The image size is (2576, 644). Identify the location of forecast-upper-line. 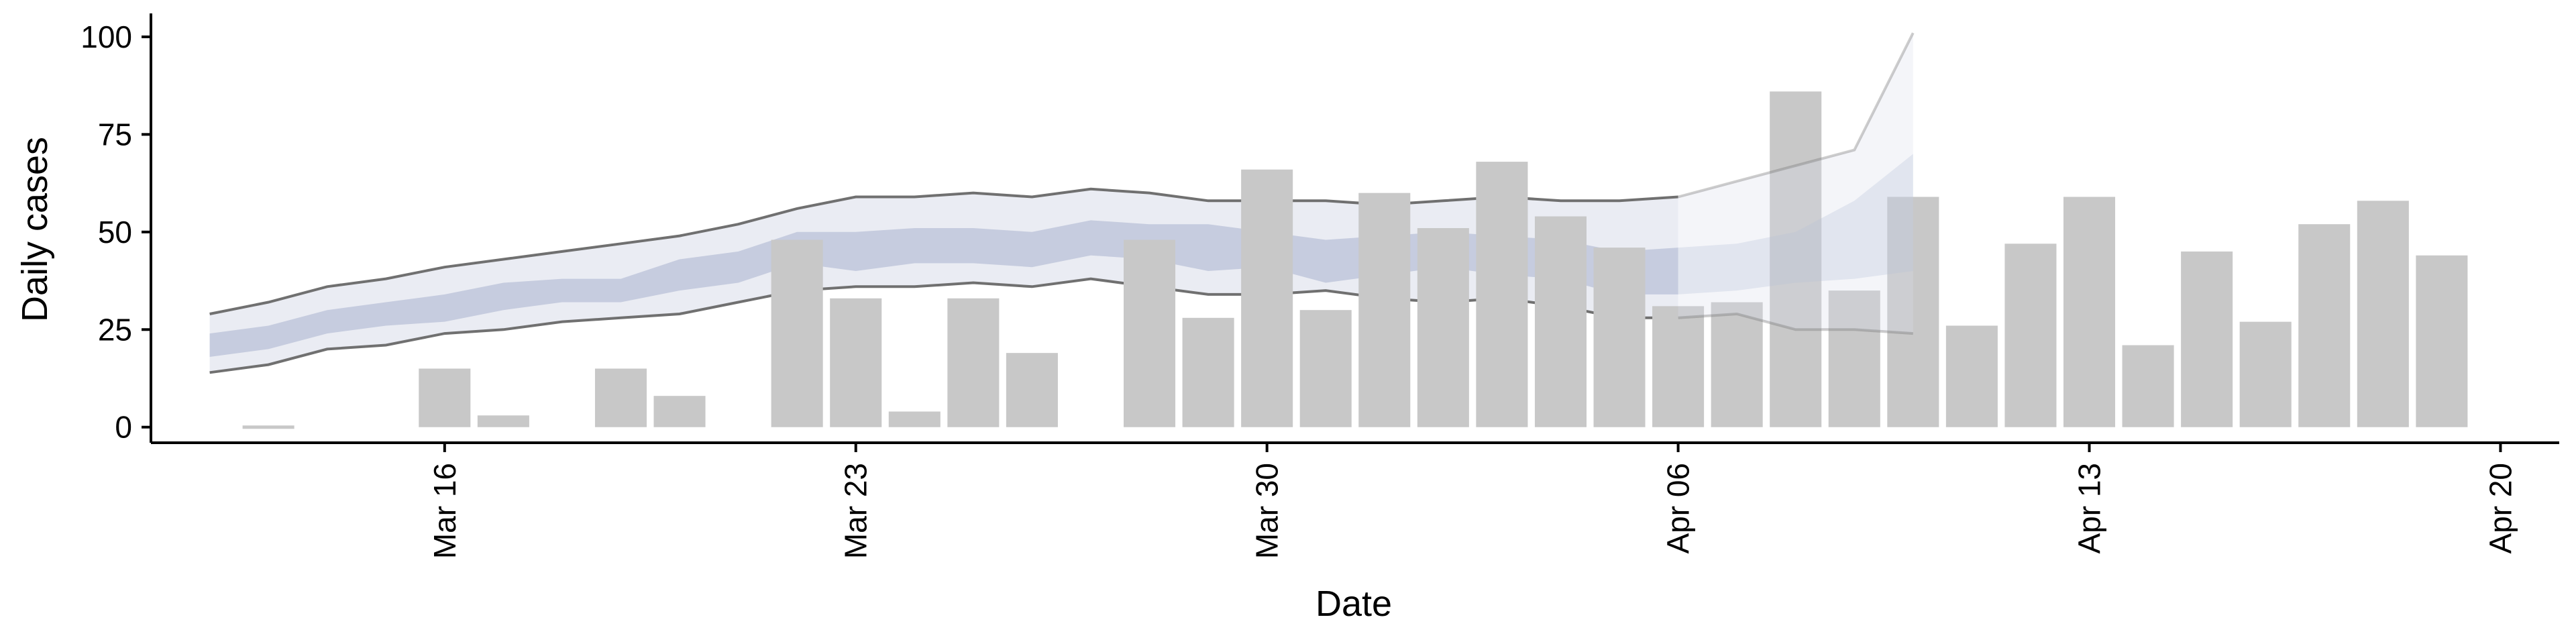
(1796, 115).